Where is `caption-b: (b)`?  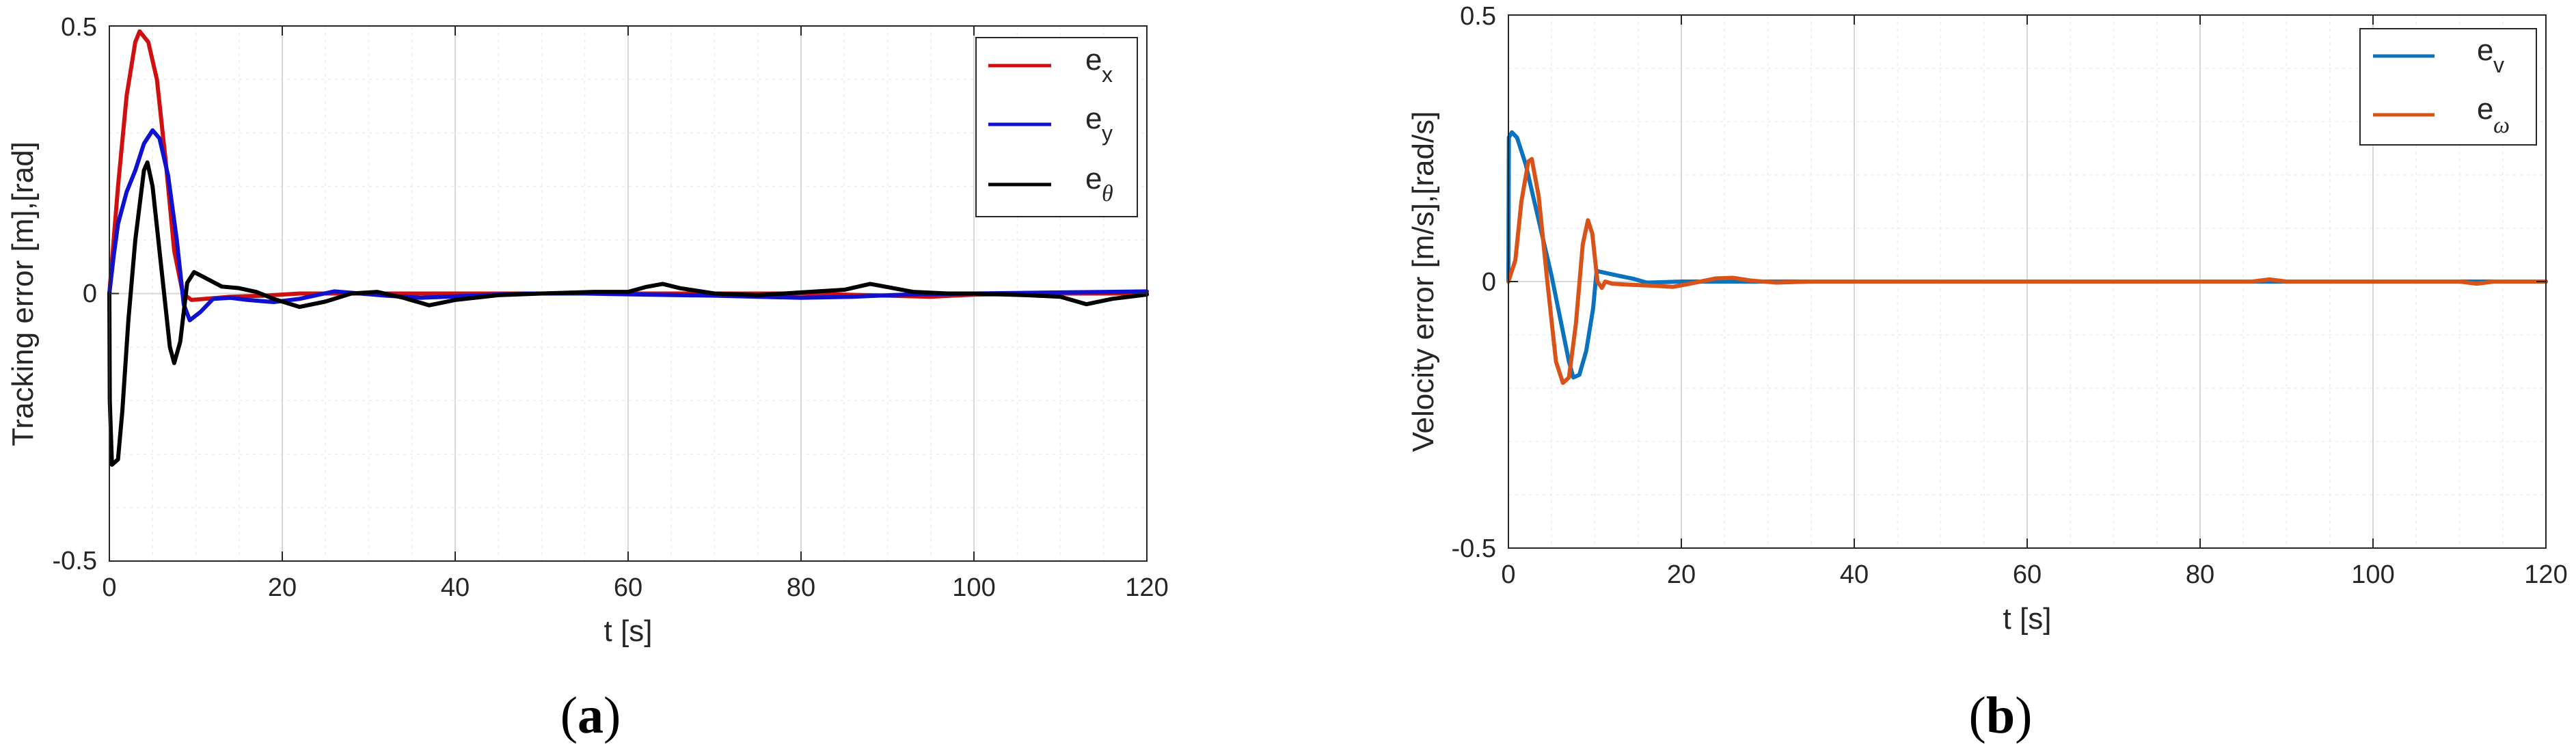
caption-b: (b) is located at coordinates (2001, 716).